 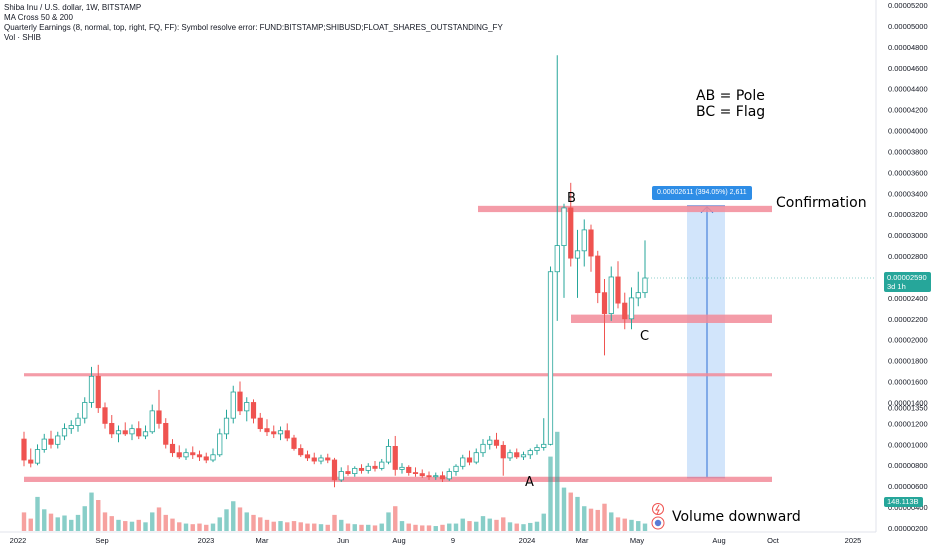 I want to click on price-tick-label: 0.00004400, so click(x=908, y=89).